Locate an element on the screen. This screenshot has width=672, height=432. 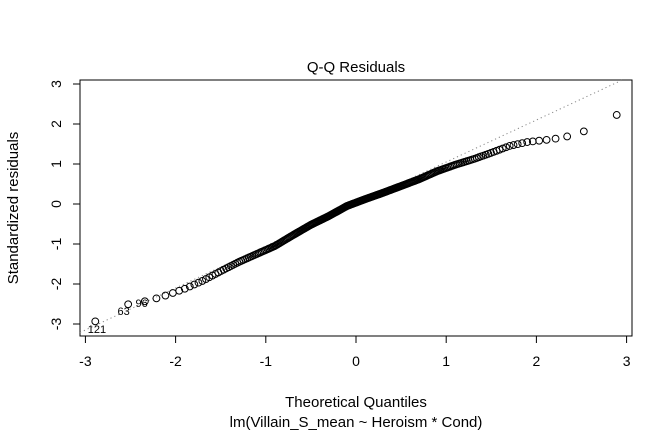
x-tick-label: -1 is located at coordinates (266, 361).